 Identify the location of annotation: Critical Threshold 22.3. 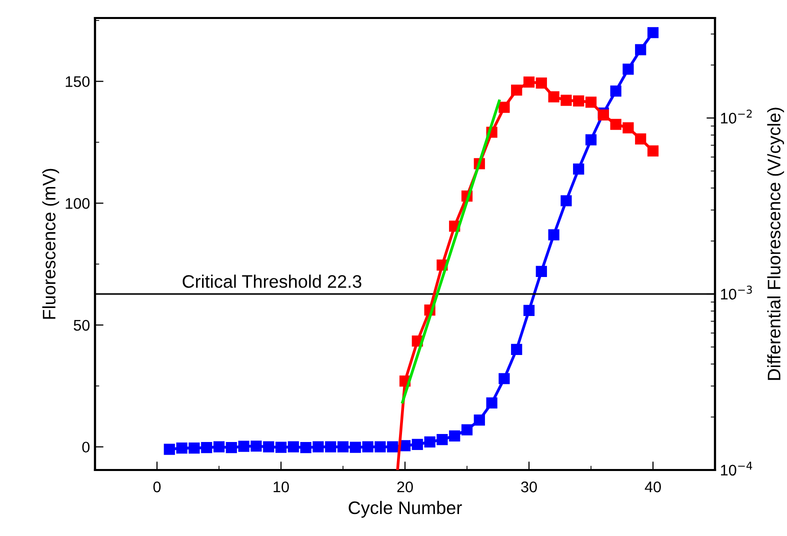
(272, 281).